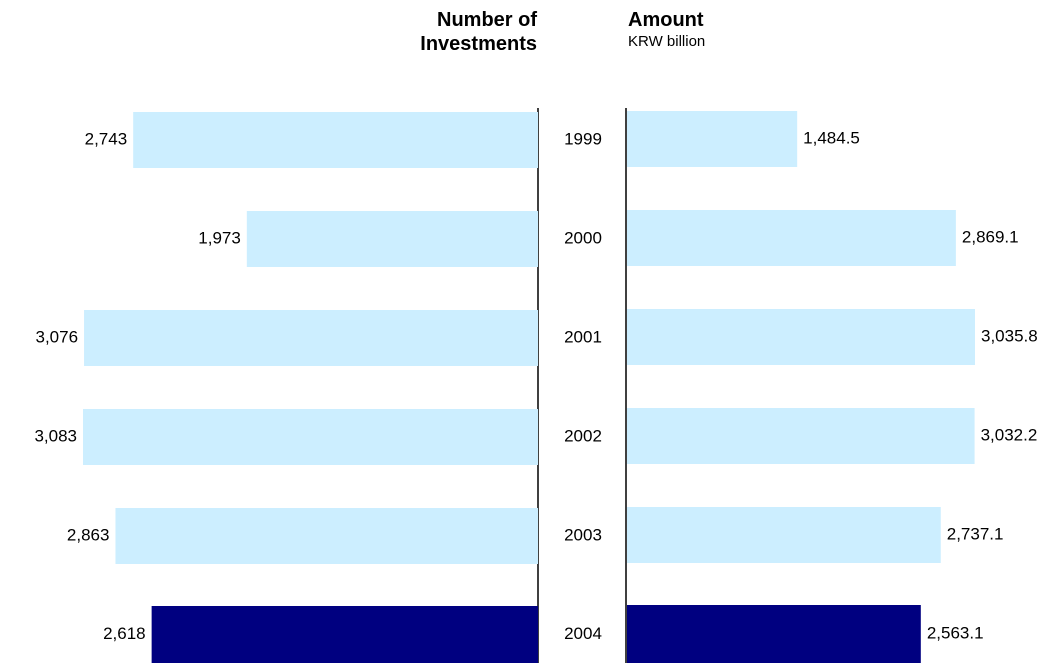 The width and height of the screenshot is (1061, 663). What do you see at coordinates (56, 336) in the screenshot?
I see `value-label: 3,076` at bounding box center [56, 336].